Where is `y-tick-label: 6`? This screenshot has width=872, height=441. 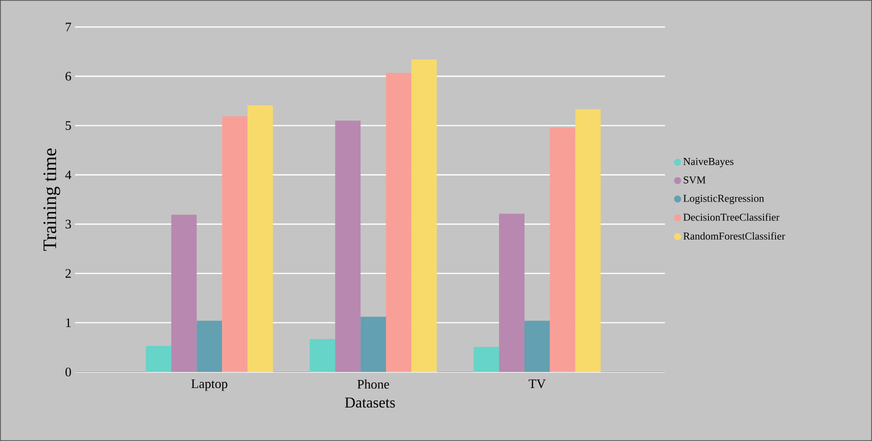 y-tick-label: 6 is located at coordinates (69, 76).